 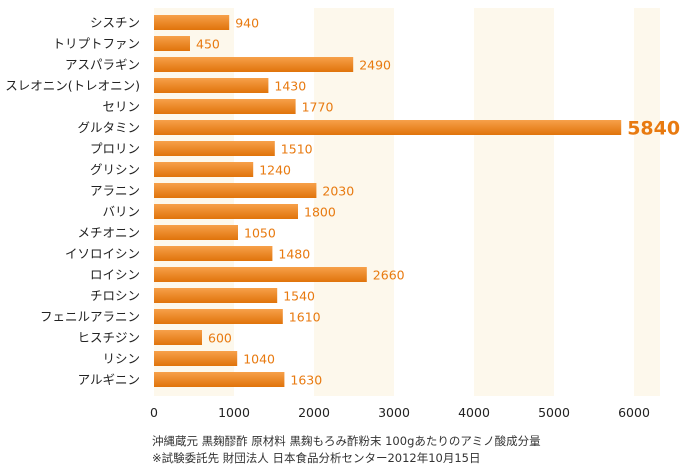 I want to click on value-label: 1610, so click(x=305, y=317).